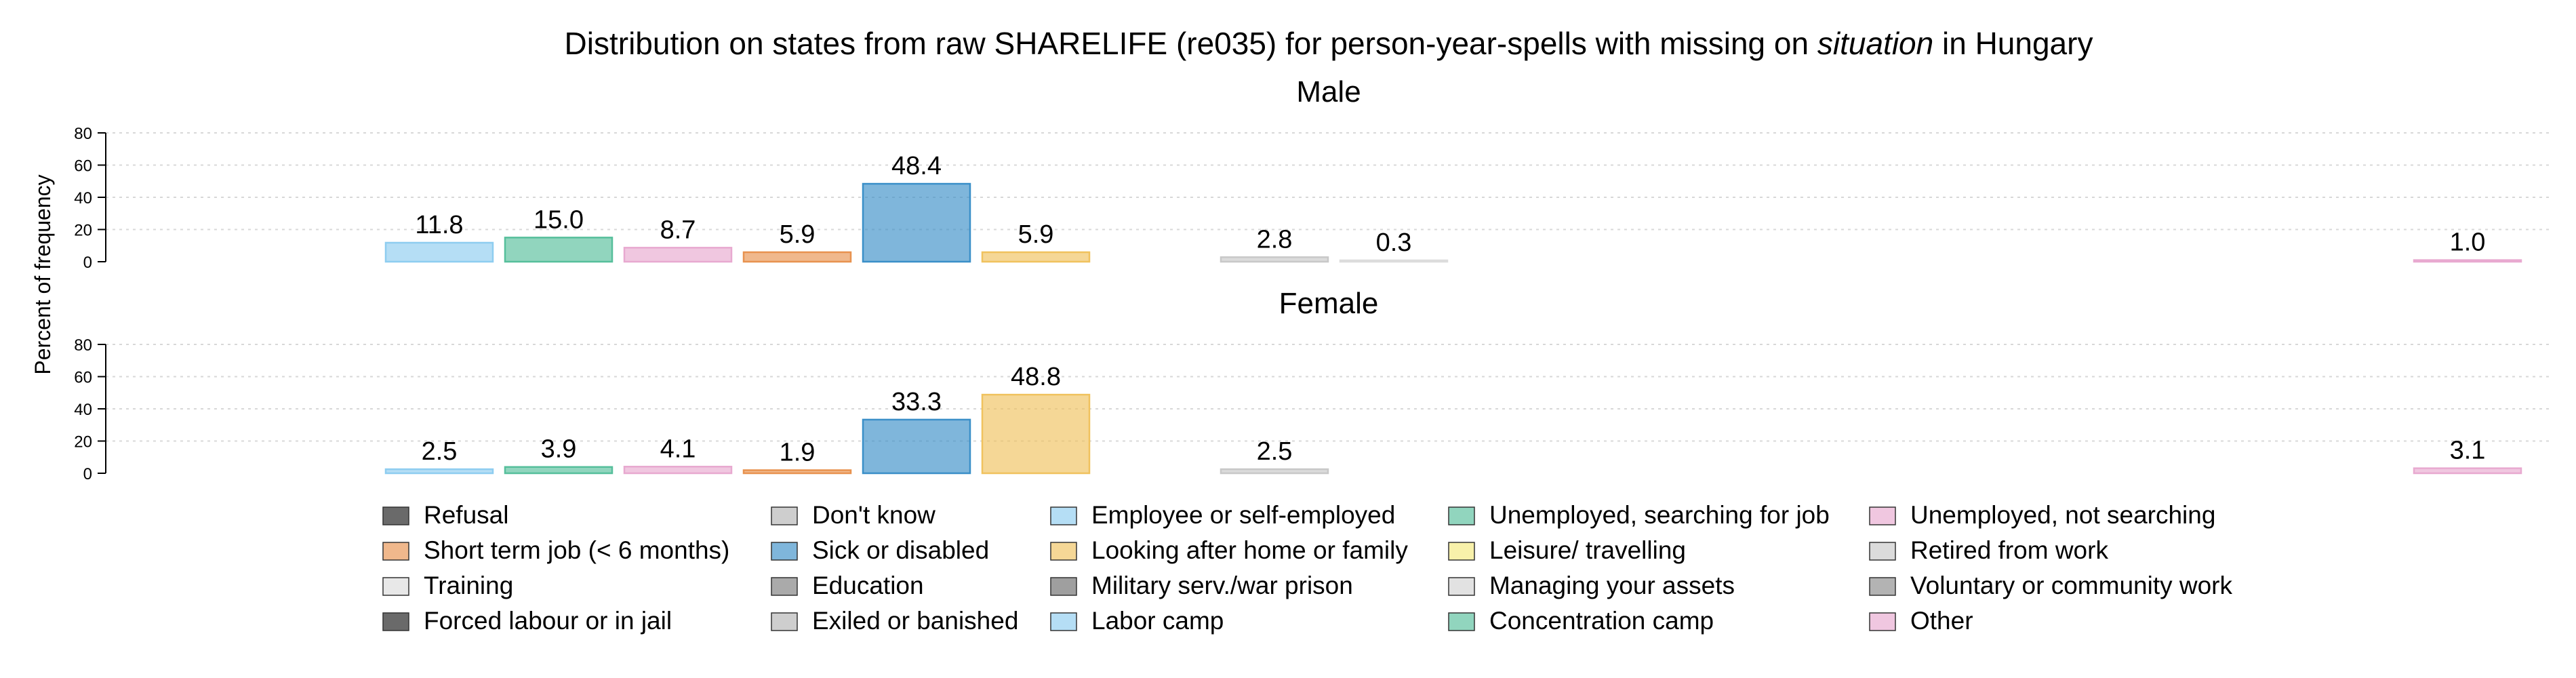 Image resolution: width=2576 pixels, height=678 pixels. What do you see at coordinates (1275, 239) in the screenshot?
I see `bar-value-label: 2.8` at bounding box center [1275, 239].